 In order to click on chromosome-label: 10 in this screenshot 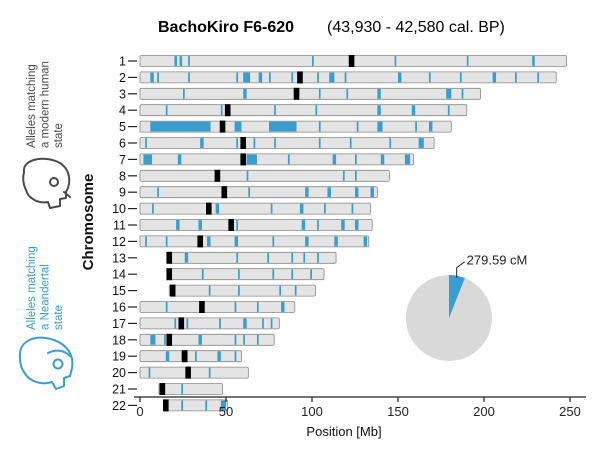, I will do `click(119, 209)`.